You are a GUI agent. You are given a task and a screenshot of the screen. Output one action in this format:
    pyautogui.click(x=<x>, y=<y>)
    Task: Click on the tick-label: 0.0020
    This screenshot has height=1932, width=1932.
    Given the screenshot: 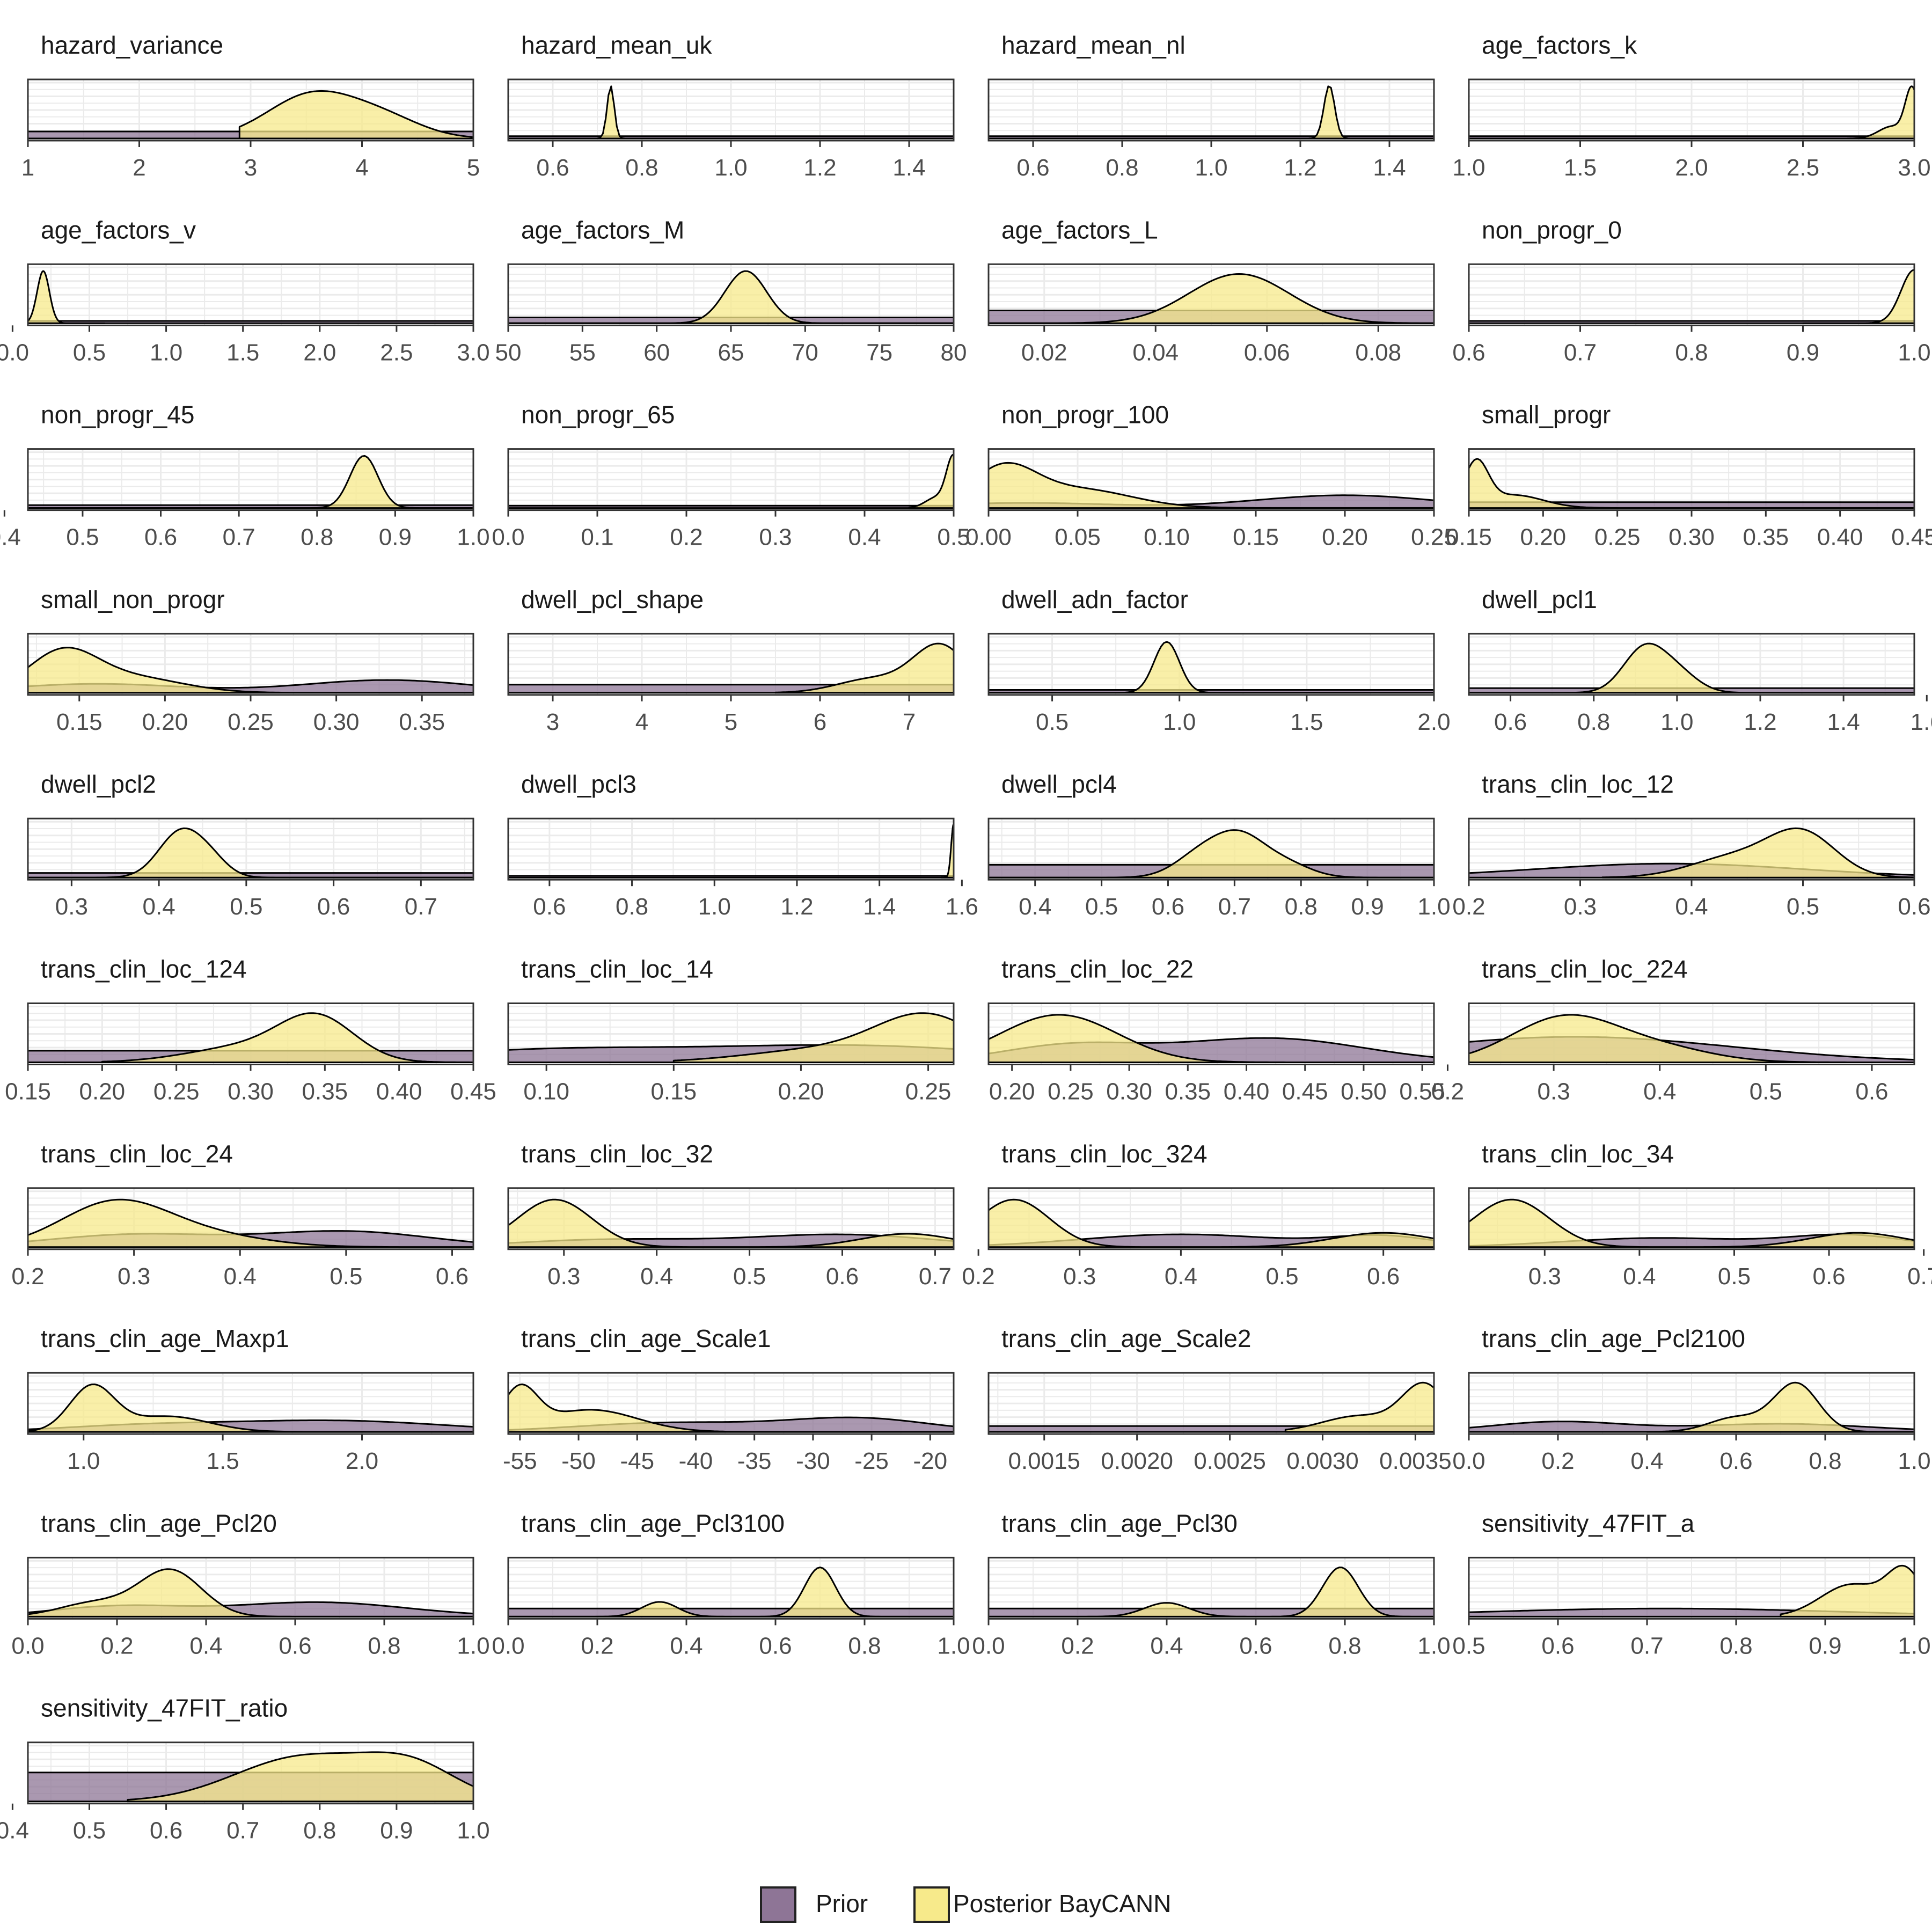 What is the action you would take?
    pyautogui.click(x=1137, y=1461)
    